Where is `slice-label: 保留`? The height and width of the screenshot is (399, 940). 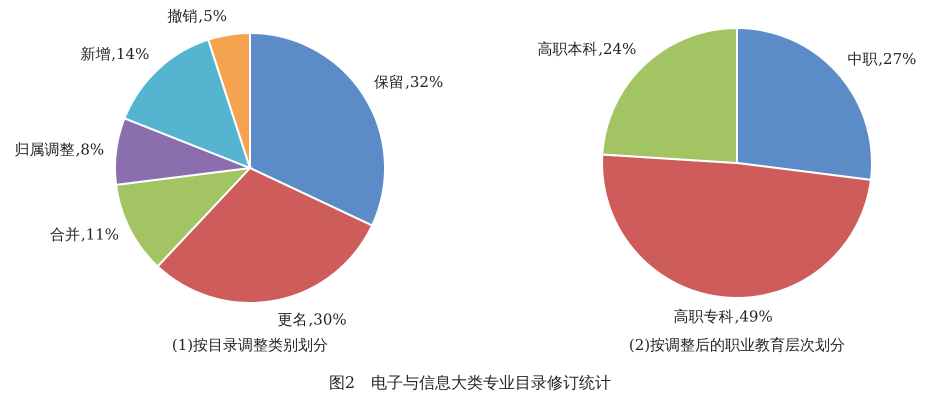
slice-label: 保留 is located at coordinates (389, 82).